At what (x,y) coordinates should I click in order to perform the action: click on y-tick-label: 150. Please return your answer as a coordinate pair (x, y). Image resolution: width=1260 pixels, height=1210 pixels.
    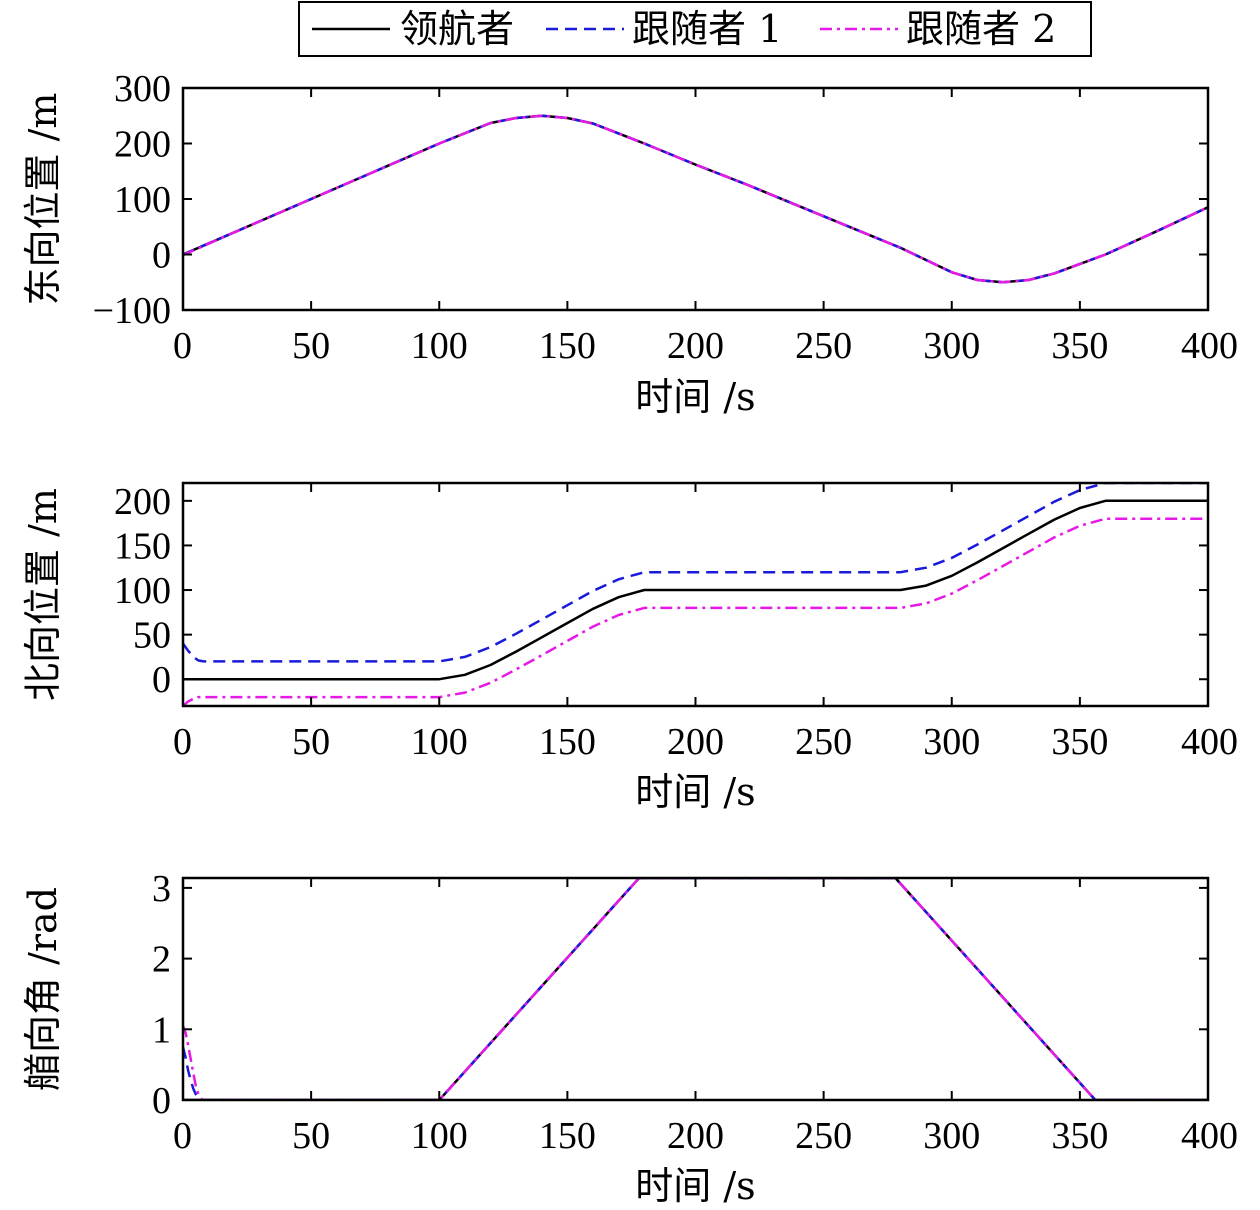
    Looking at the image, I should click on (142, 546).